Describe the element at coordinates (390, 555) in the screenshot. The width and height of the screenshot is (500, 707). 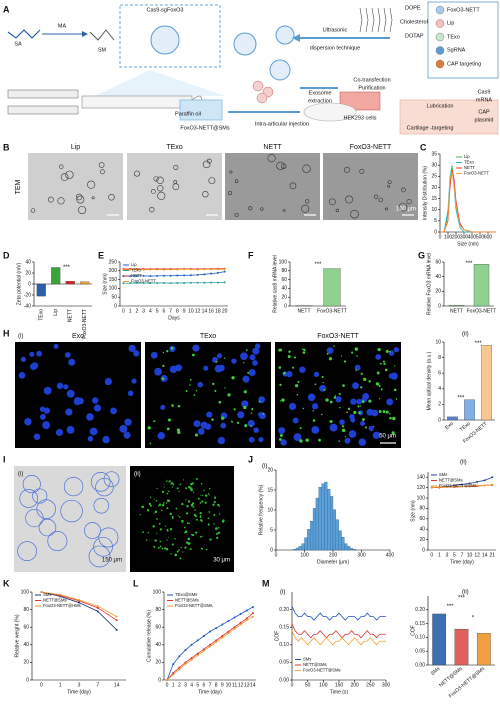
I see `x-tick-label: 400` at that location.